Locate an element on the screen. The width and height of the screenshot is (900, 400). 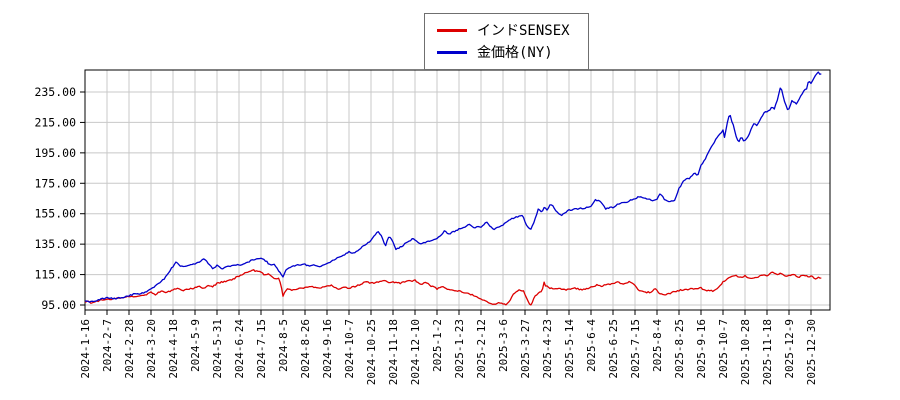
x-tick-label: 2024-3-20 is located at coordinates (151, 349).